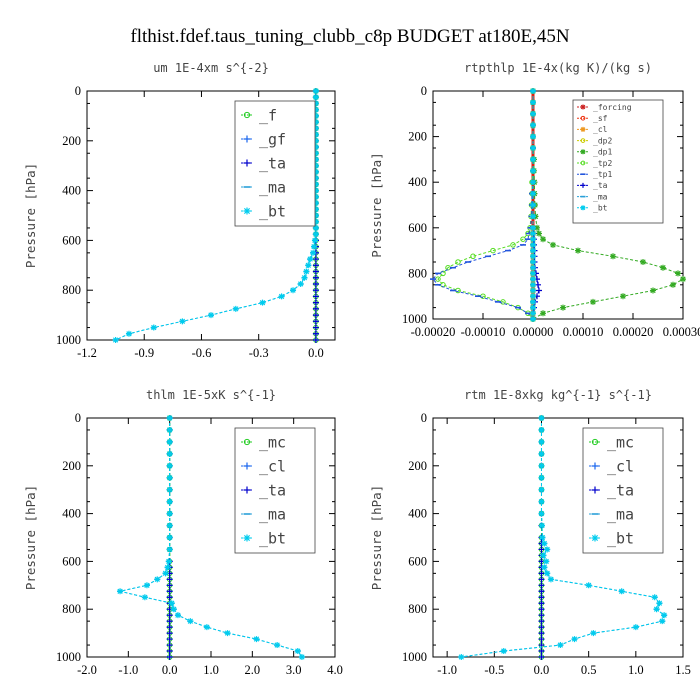  Describe the element at coordinates (211, 68) in the screenshot. I see `panel-title: um 1E-4xm s^{-2}` at that location.